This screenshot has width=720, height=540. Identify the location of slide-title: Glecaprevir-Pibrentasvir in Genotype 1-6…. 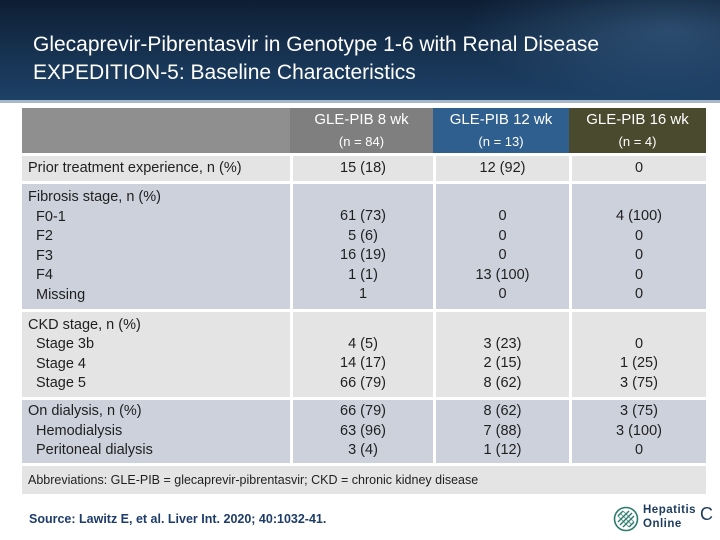
(316, 59).